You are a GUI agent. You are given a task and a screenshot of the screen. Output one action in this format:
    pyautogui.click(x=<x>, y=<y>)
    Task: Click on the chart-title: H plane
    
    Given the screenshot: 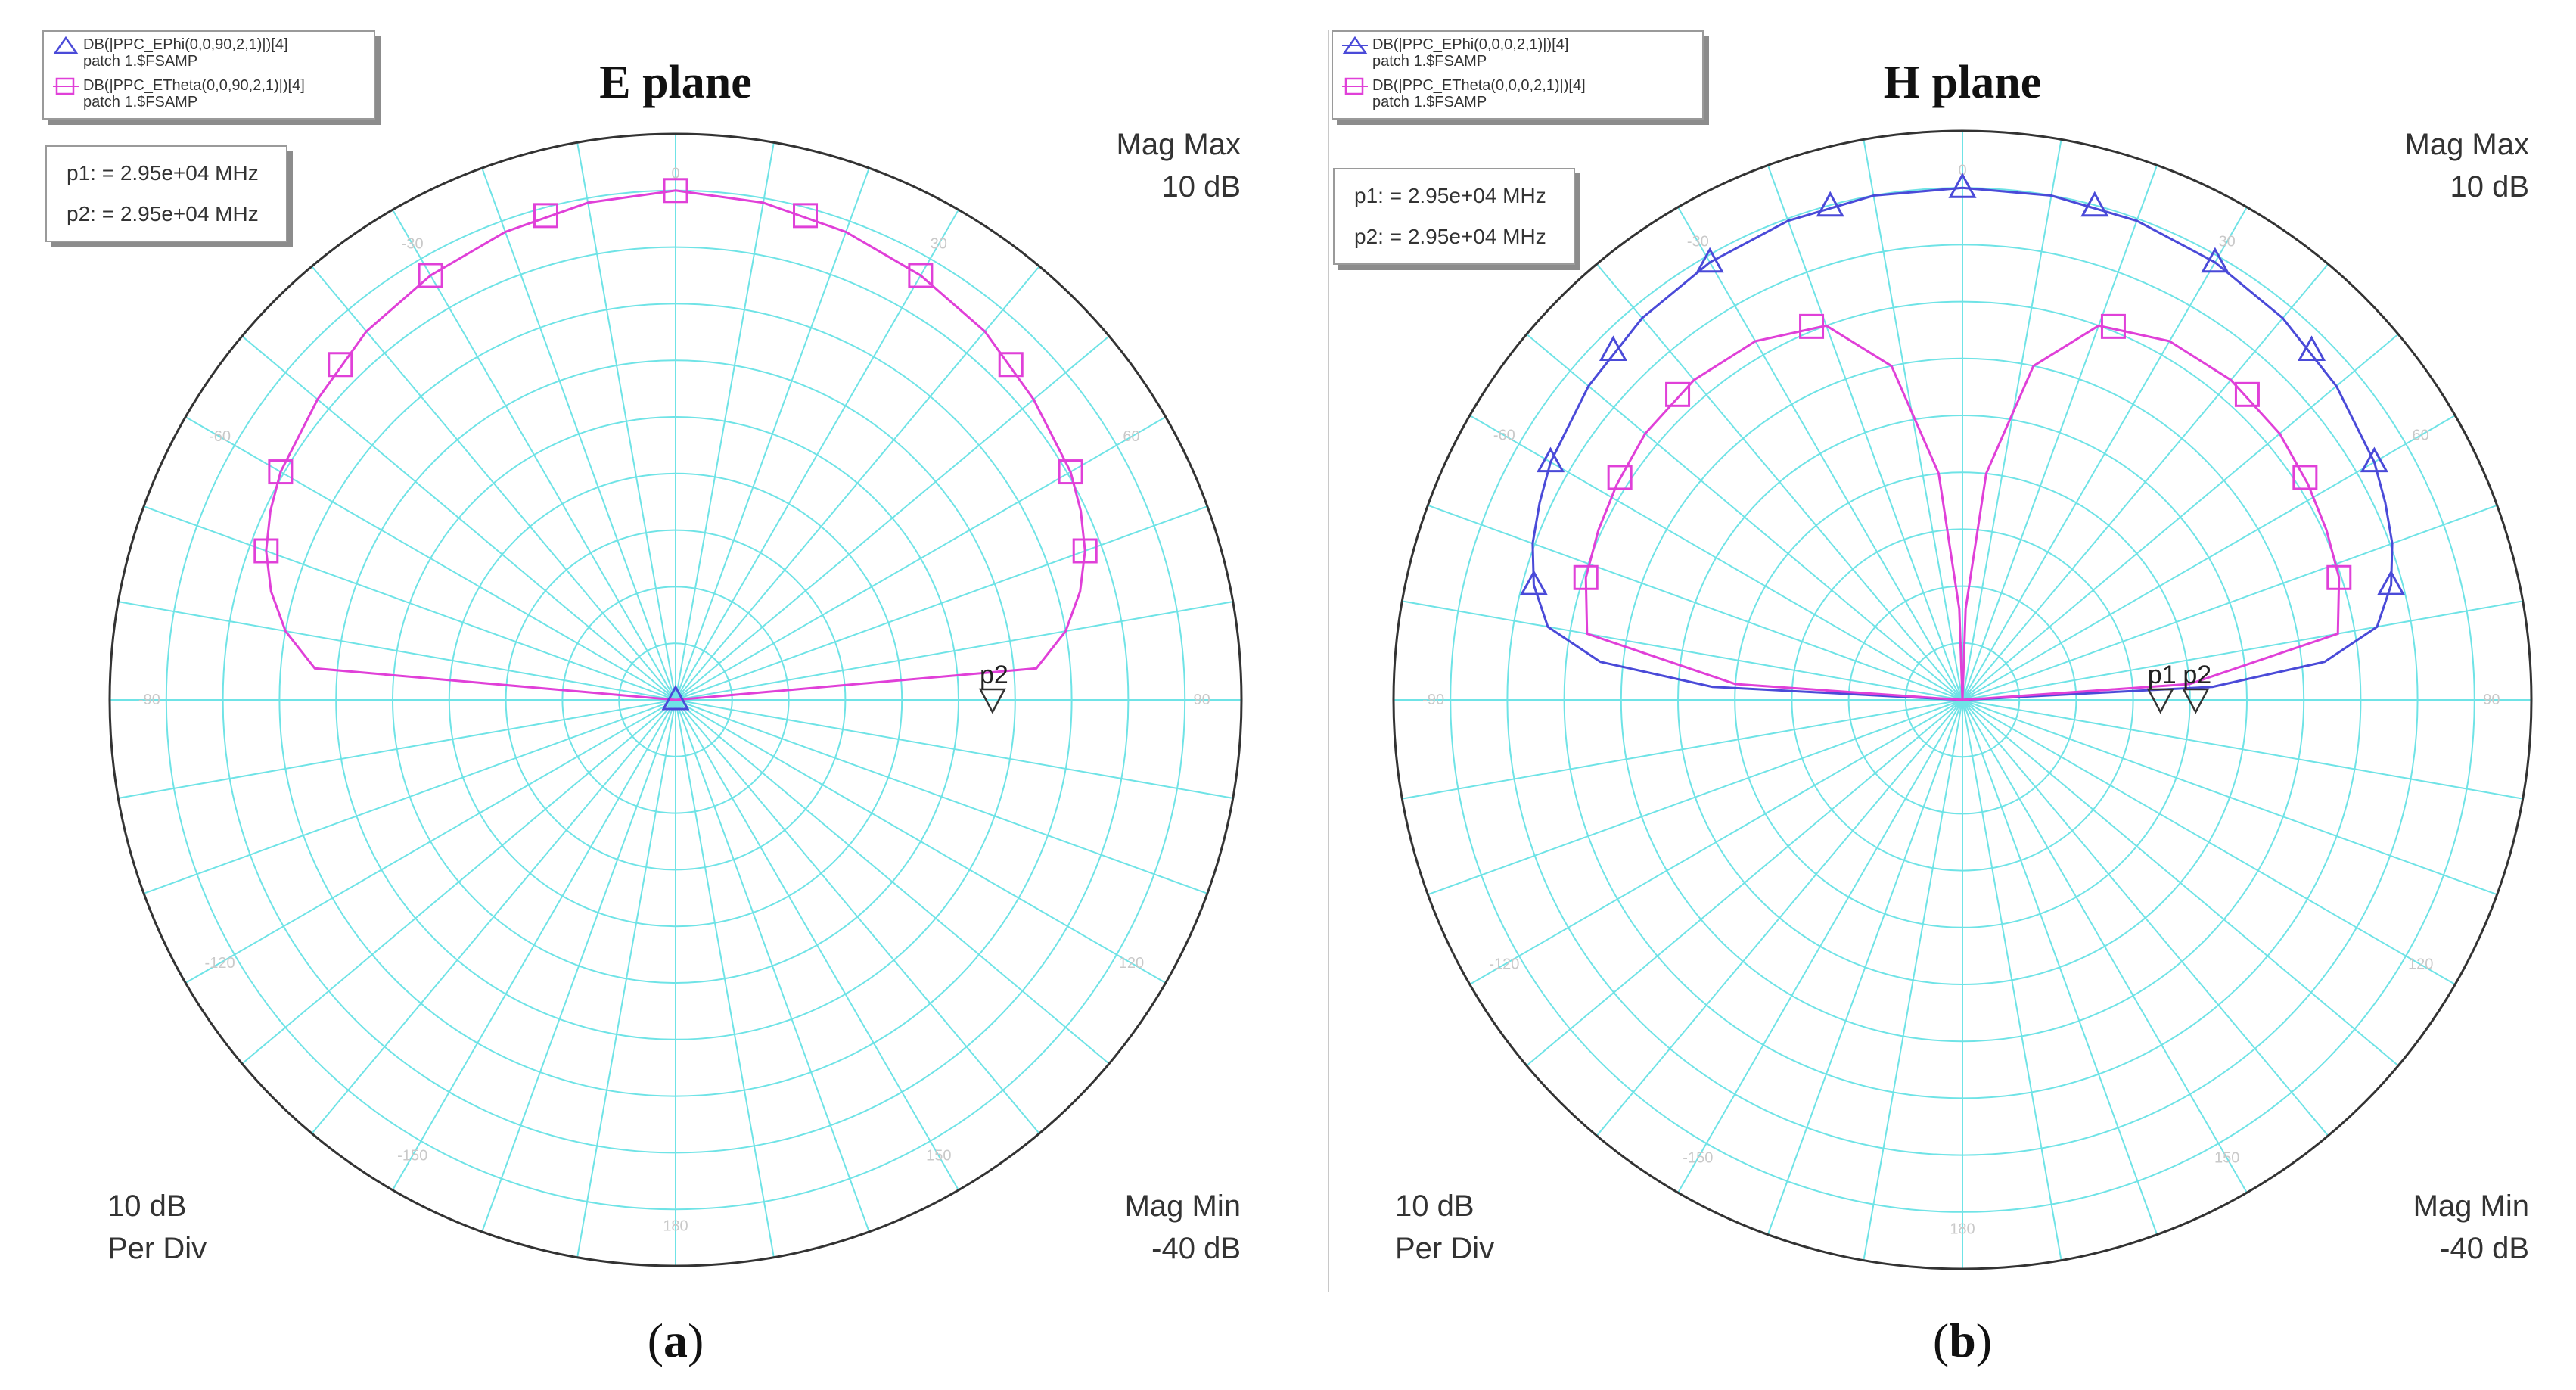 What is the action you would take?
    pyautogui.click(x=1962, y=82)
    